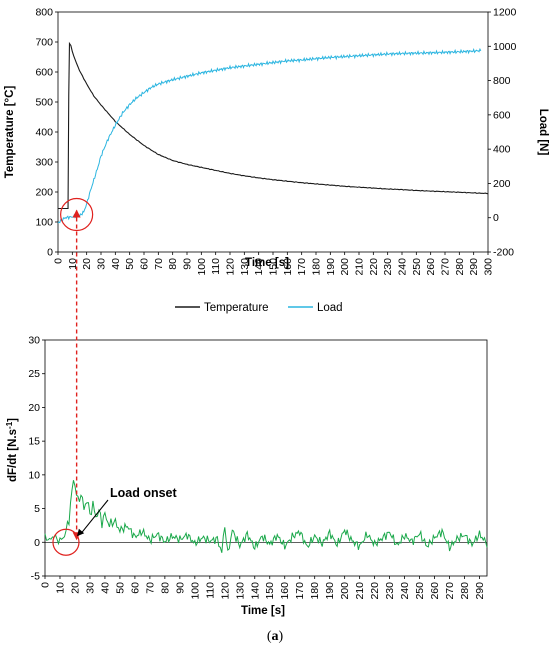 This screenshot has height=652, width=550. I want to click on top-x-tick-label: 100, so click(202, 267).